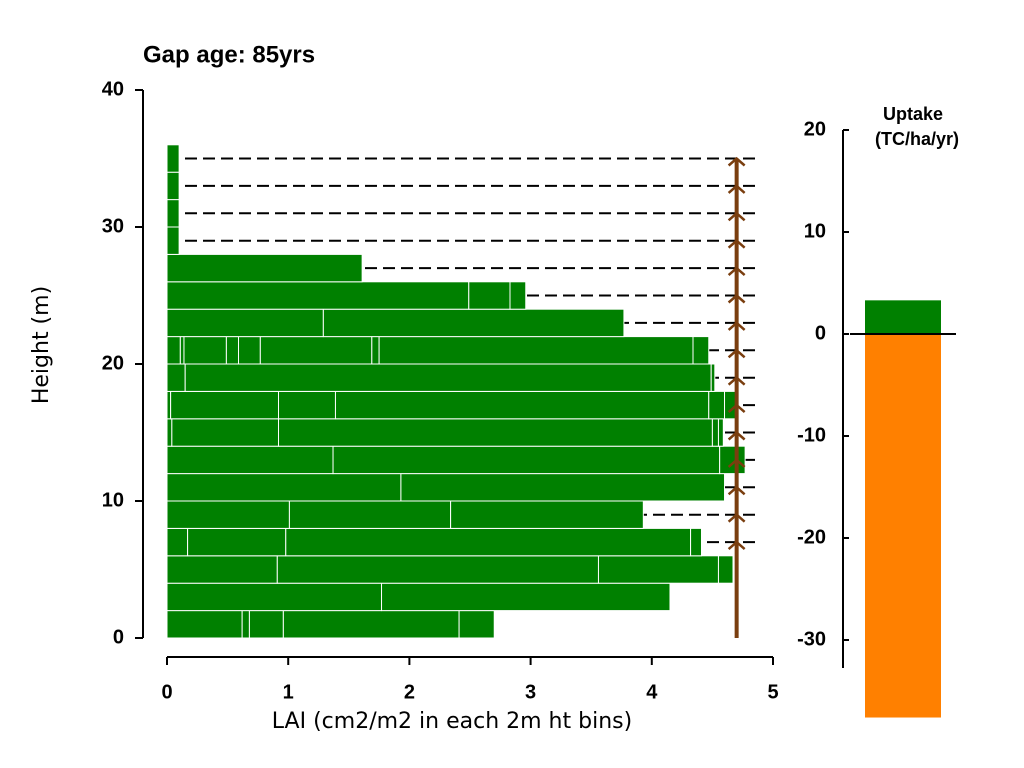 The image size is (1024, 768). I want to click on y-tick-label: 10, so click(113, 500).